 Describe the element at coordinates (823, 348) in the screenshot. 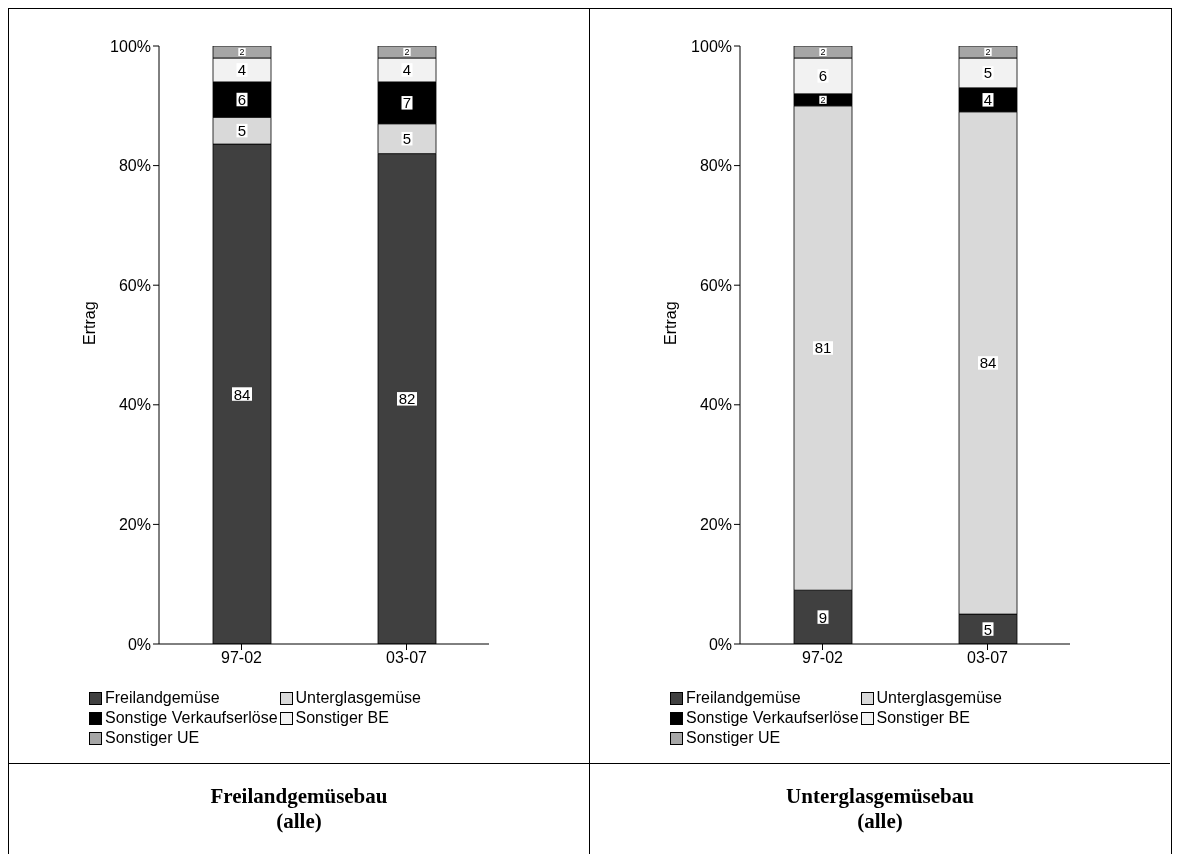

I see `data-label: 81` at that location.